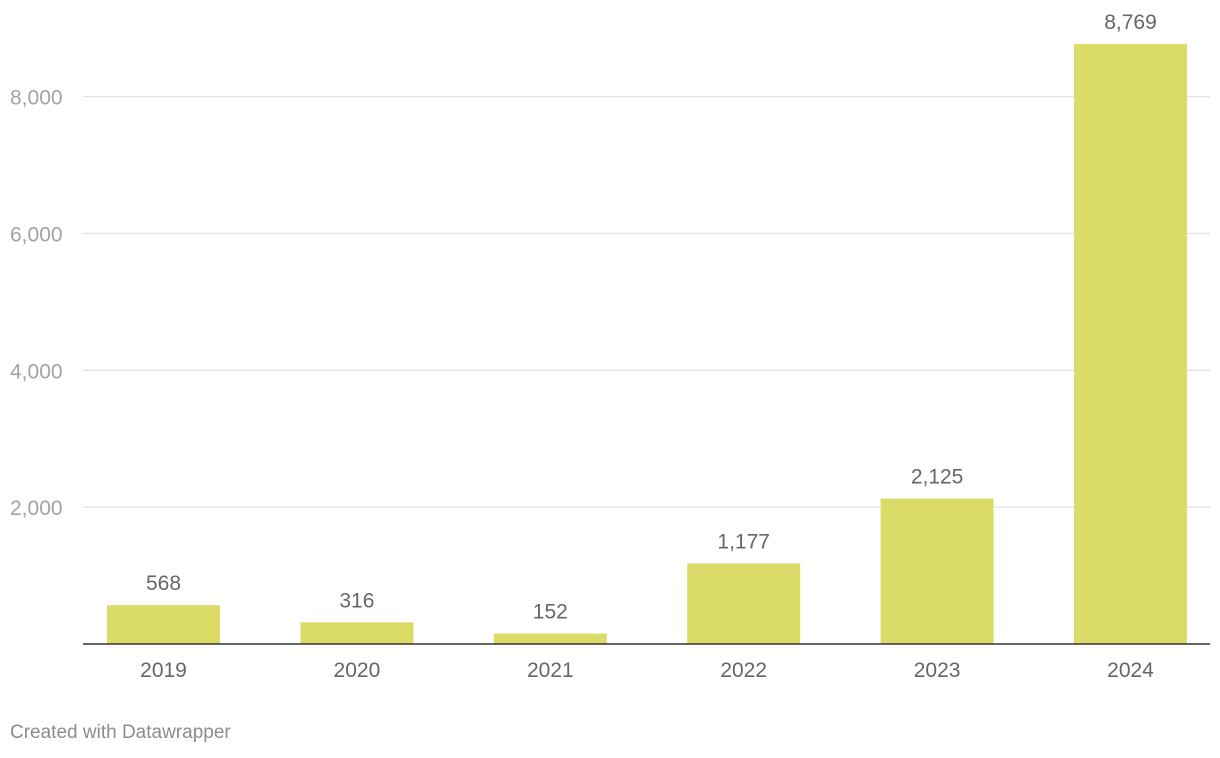 The image size is (1220, 758). I want to click on bar-2023, so click(937, 571).